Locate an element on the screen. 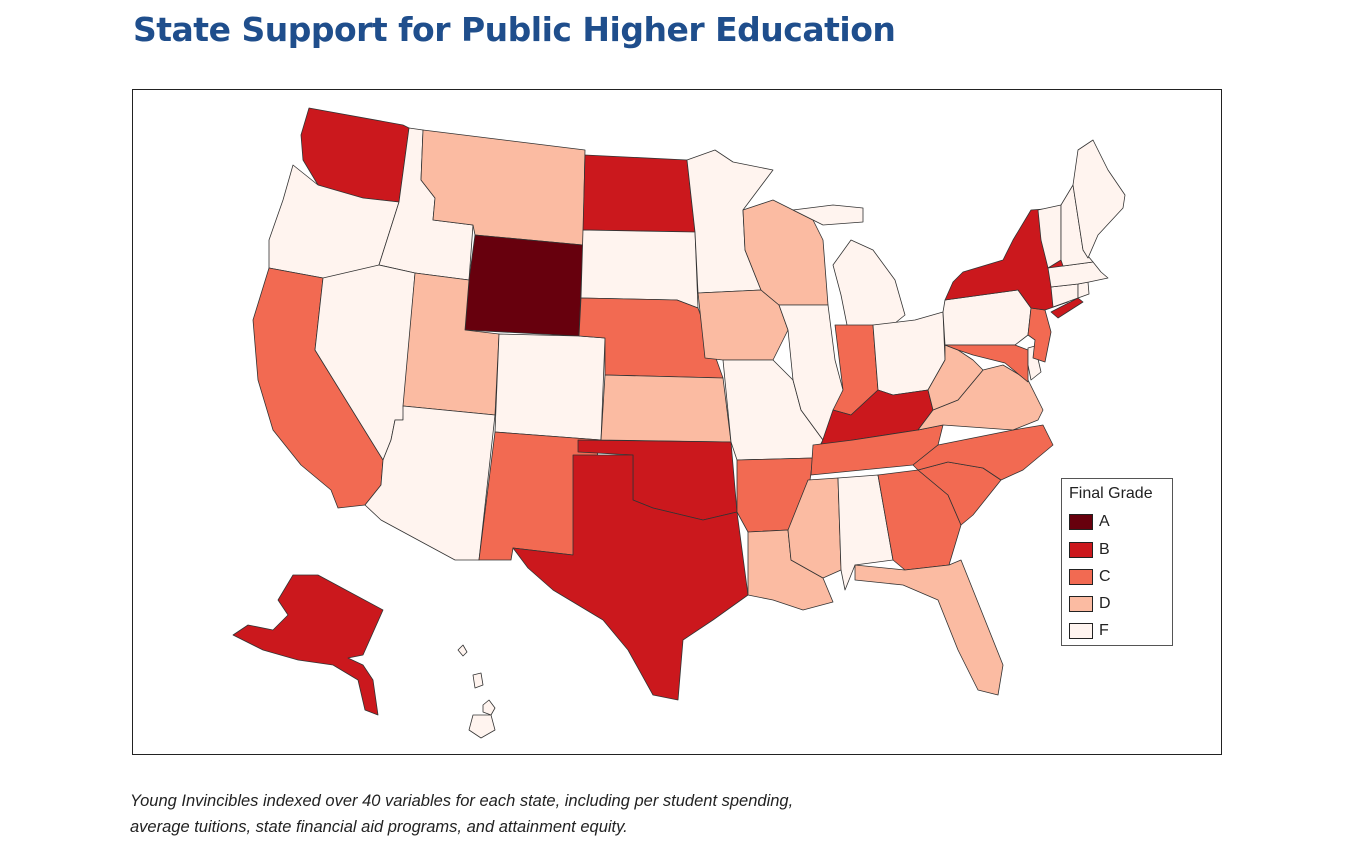 The width and height of the screenshot is (1362, 857). legend-label: C is located at coordinates (1105, 576).